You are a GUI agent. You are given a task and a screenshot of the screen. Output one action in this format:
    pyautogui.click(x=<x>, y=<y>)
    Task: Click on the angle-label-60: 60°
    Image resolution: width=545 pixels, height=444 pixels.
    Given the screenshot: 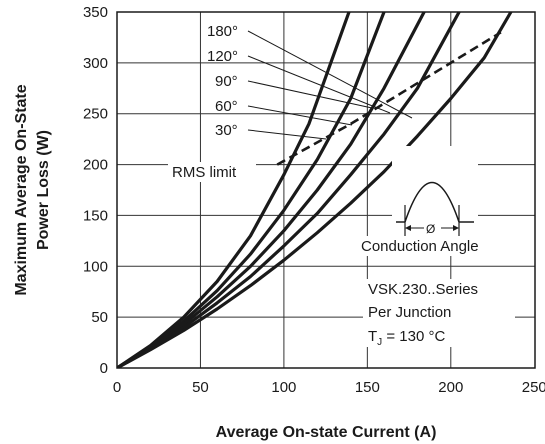 What is the action you would take?
    pyautogui.click(x=226, y=106)
    